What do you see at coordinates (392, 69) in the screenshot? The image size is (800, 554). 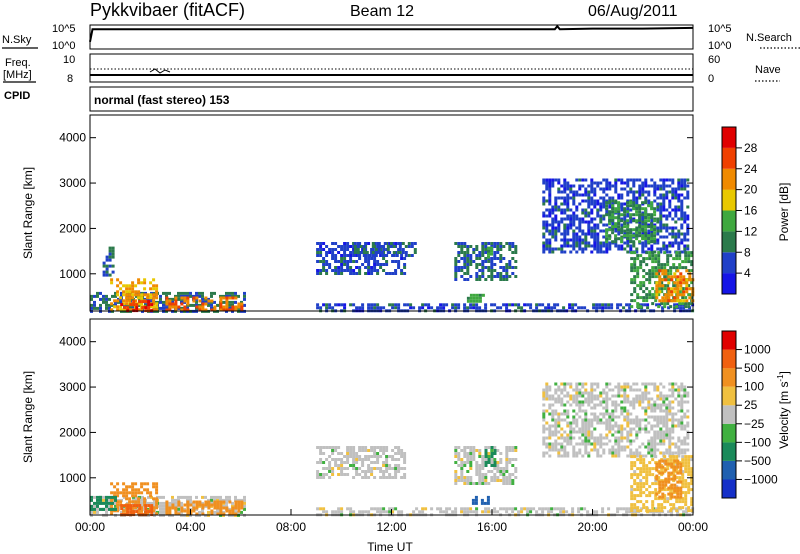 I see `freq-panel: Freq. [MHz] 10 8 60 0 Nave` at bounding box center [392, 69].